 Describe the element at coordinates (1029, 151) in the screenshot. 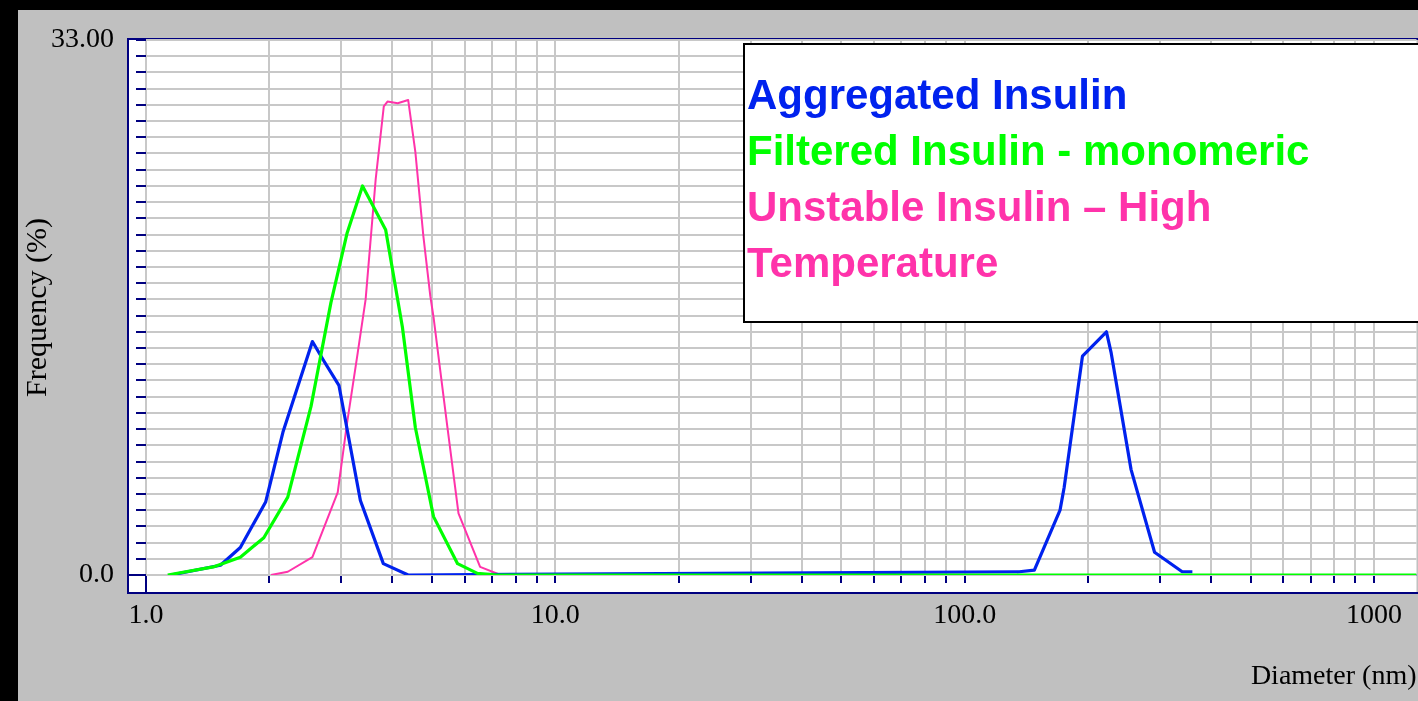

I see `text: Filtered Insulin - monomeric` at that location.